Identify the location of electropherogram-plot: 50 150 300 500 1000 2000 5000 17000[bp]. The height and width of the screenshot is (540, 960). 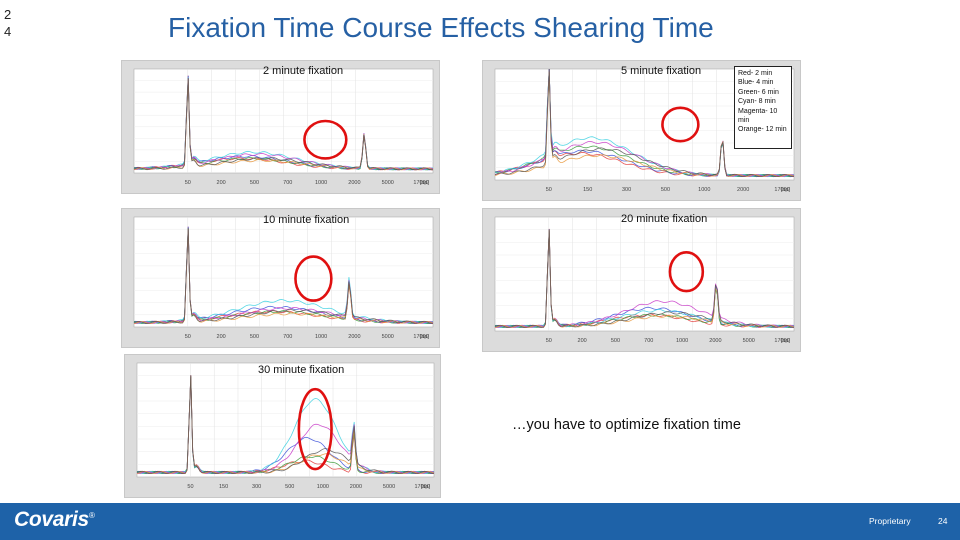
(285, 426).